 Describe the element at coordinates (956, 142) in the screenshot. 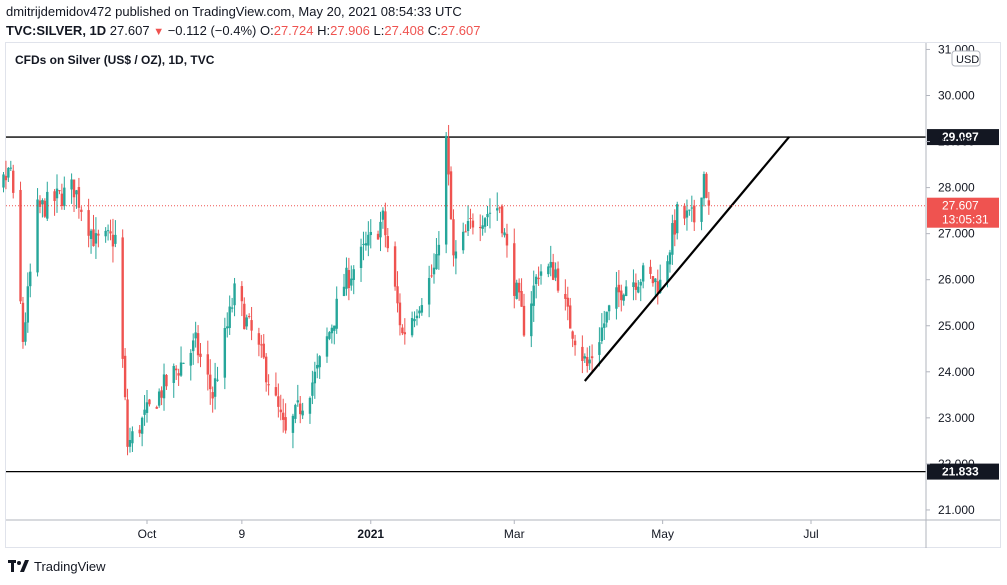

I see `price-tick-label: 29.000` at that location.